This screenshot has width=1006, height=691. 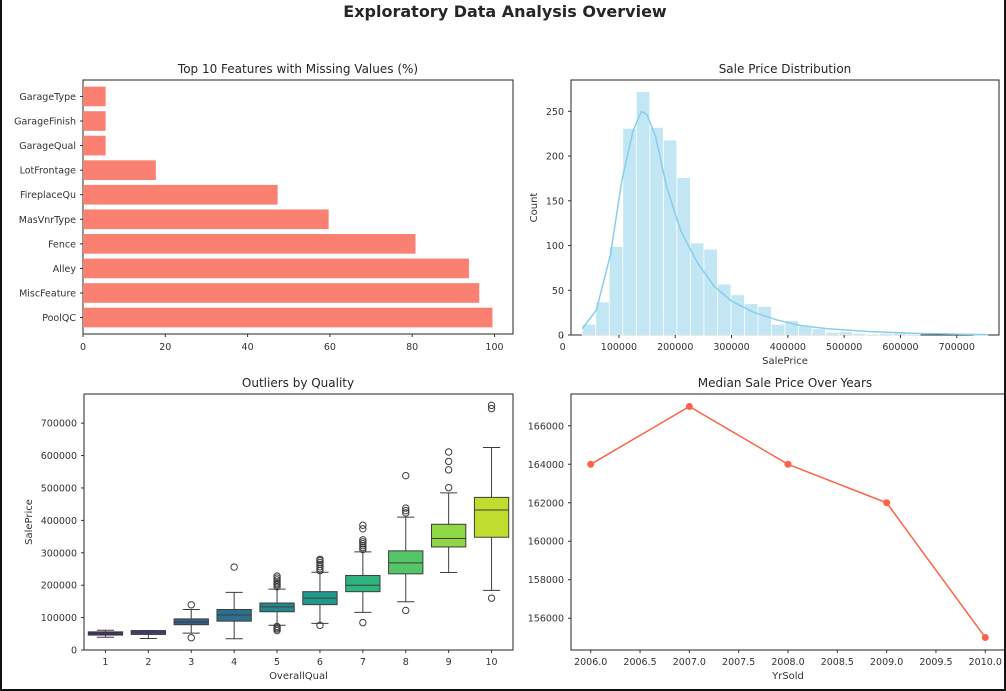 I want to click on median-price-line, so click(x=788, y=521).